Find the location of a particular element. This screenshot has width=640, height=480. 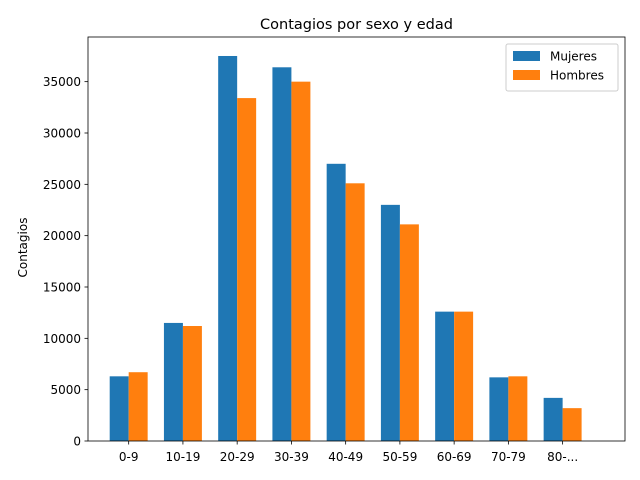

y-tick-label: 30000 is located at coordinates (62, 133).